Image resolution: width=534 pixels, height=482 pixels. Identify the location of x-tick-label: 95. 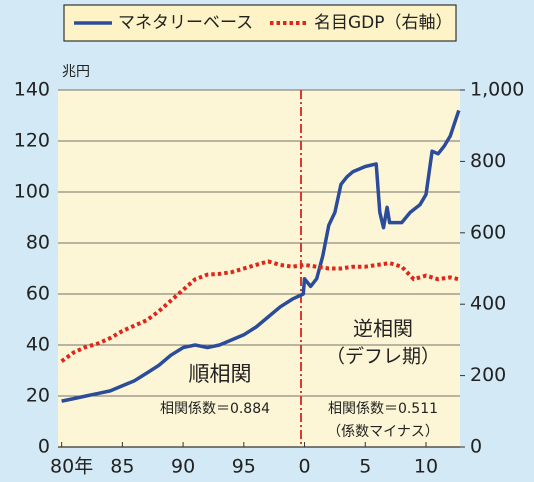
(244, 467).